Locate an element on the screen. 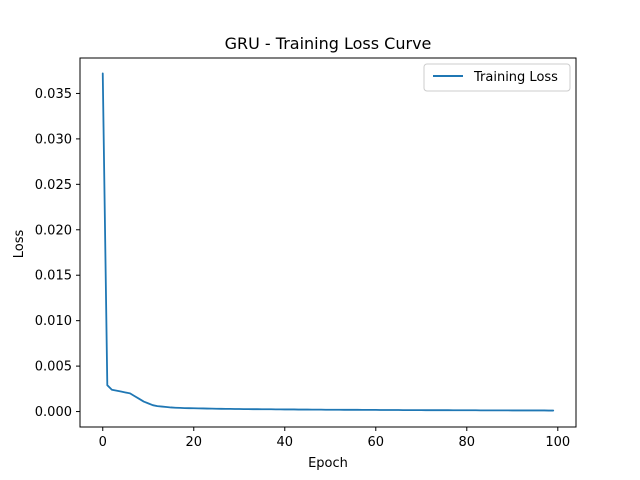 Image resolution: width=640 pixels, height=480 pixels. legend: Training Loss is located at coordinates (497, 77).